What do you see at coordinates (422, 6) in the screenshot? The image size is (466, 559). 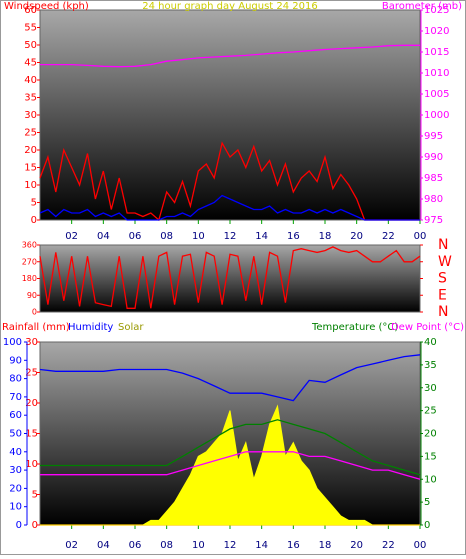 I see `legend-label: Barometer (mb)` at bounding box center [422, 6].